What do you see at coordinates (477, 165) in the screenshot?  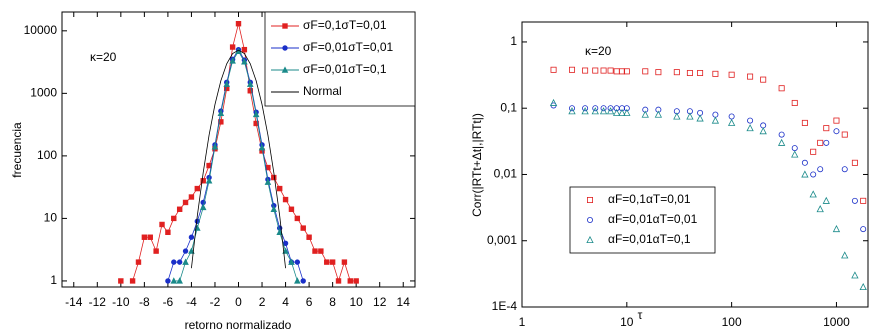 I see `y-axis-label: Corr(|RTt+Δt|,|RTt|)` at bounding box center [477, 165].